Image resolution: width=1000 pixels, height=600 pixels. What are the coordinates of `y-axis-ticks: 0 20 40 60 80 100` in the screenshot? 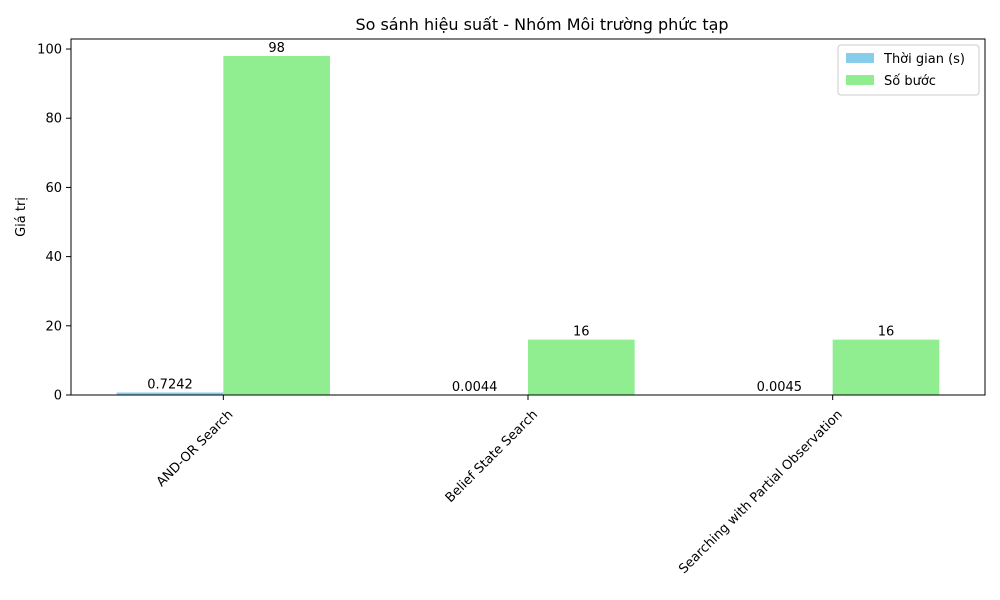 It's located at (54, 223).